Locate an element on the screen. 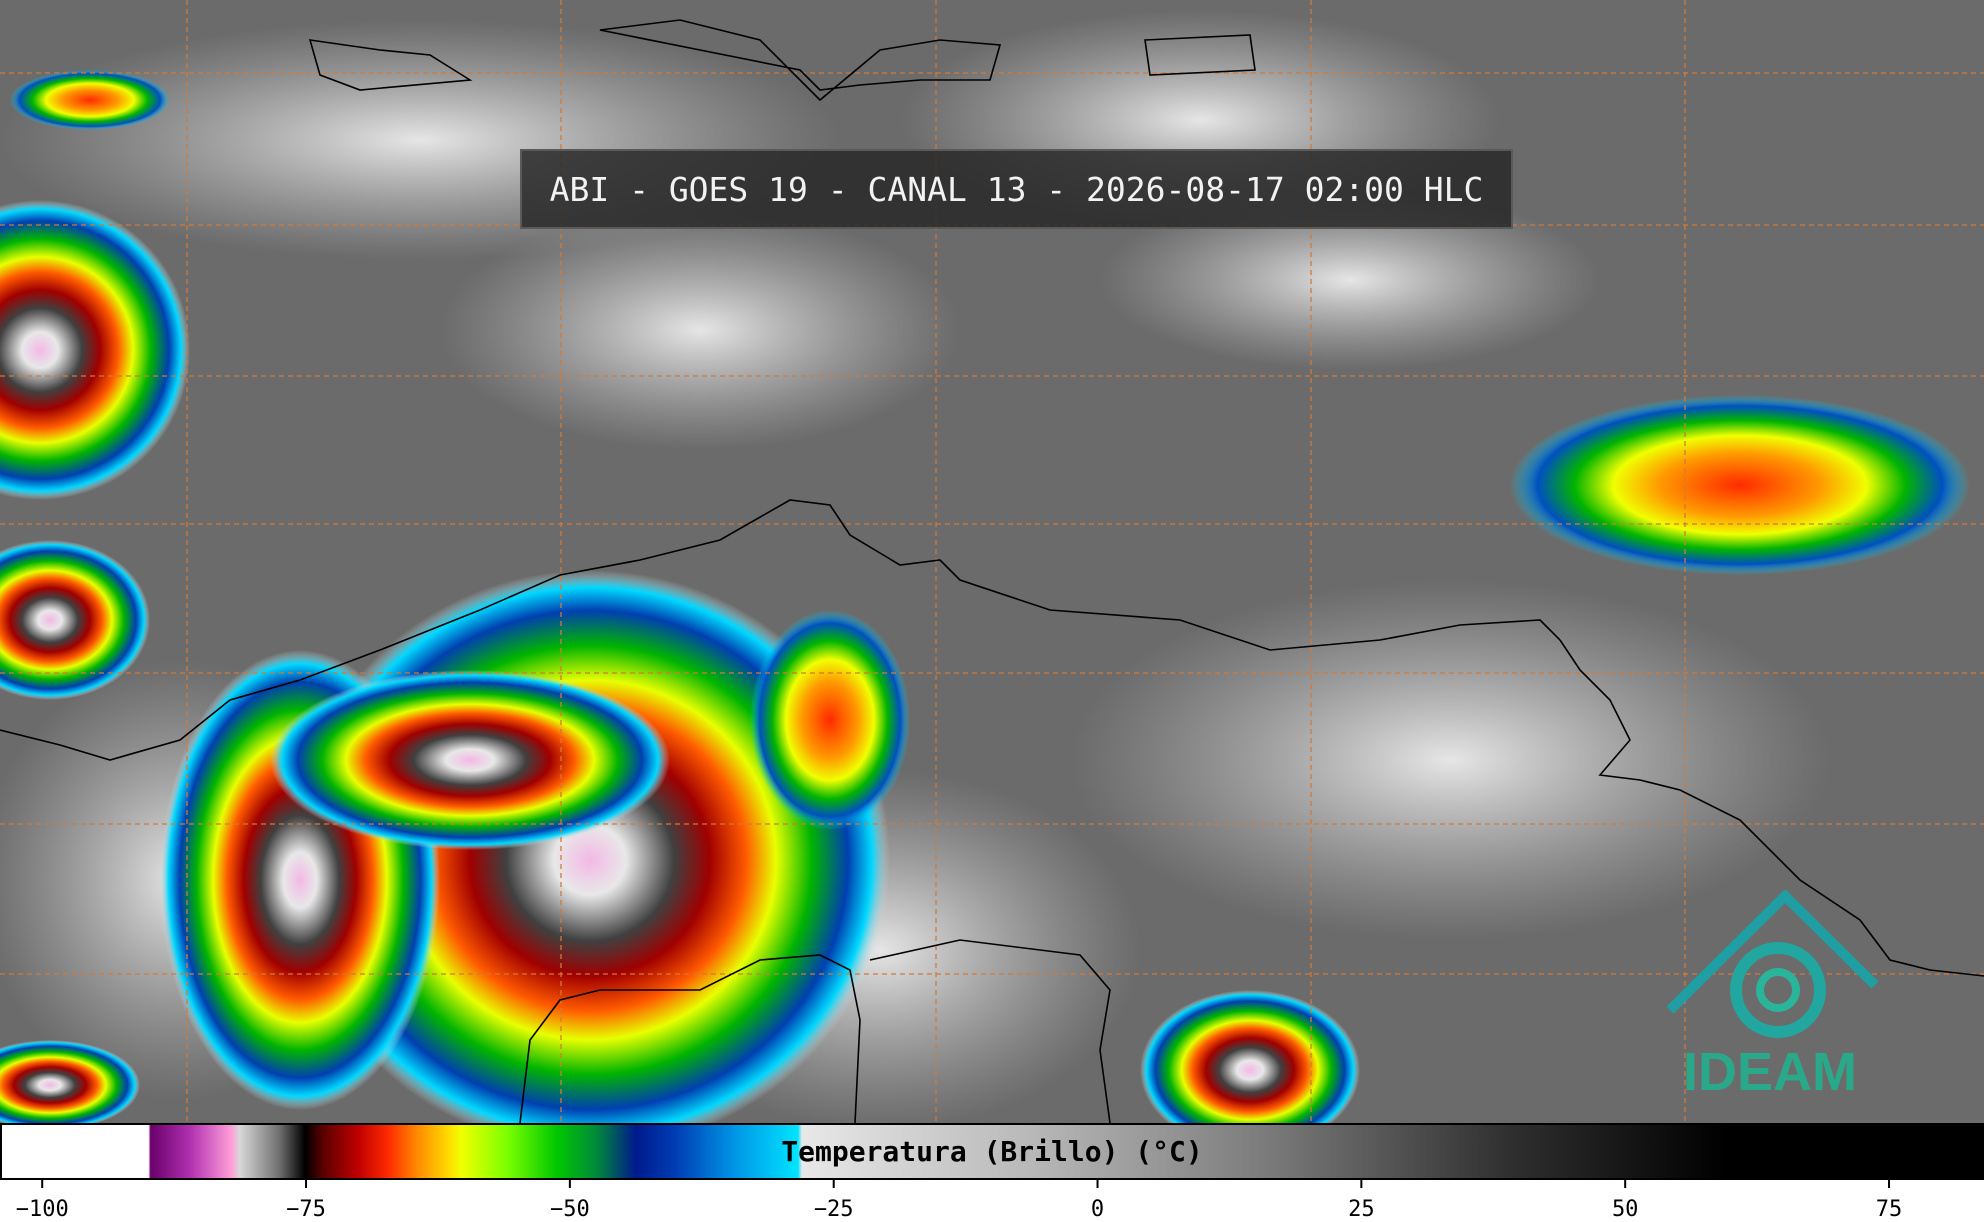 Image resolution: width=1984 pixels, height=1222 pixels. tick-label: −50 is located at coordinates (570, 1209).